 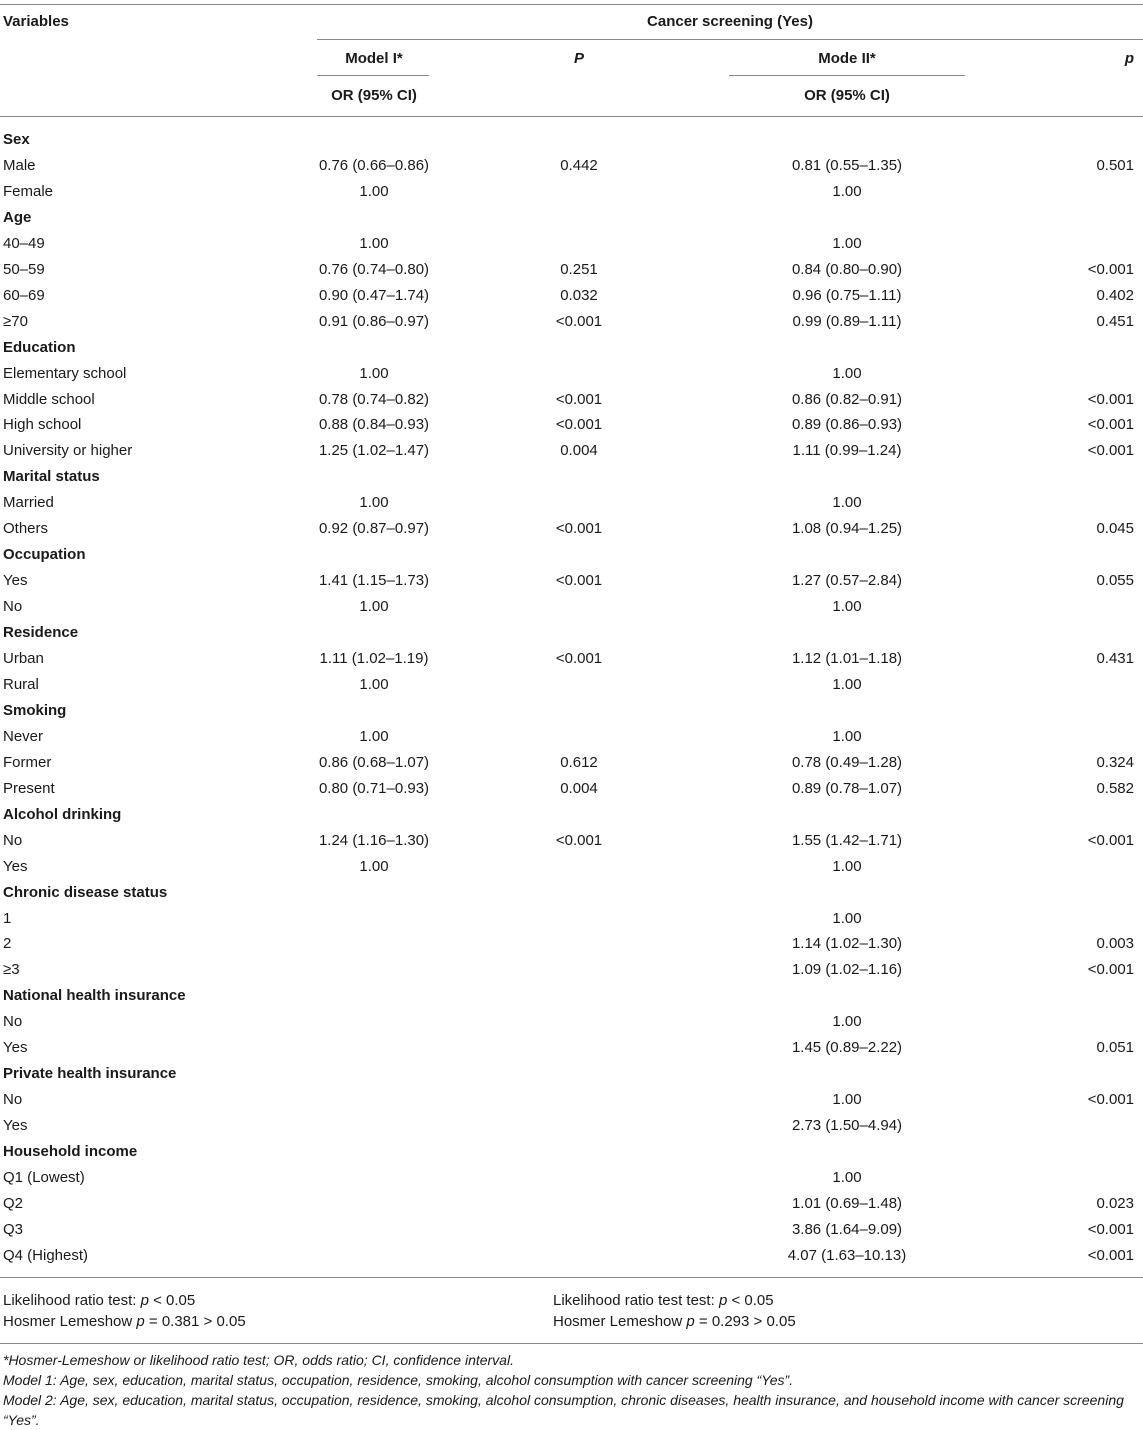 What do you see at coordinates (571, 4) in the screenshot?
I see `table-top-rule` at bounding box center [571, 4].